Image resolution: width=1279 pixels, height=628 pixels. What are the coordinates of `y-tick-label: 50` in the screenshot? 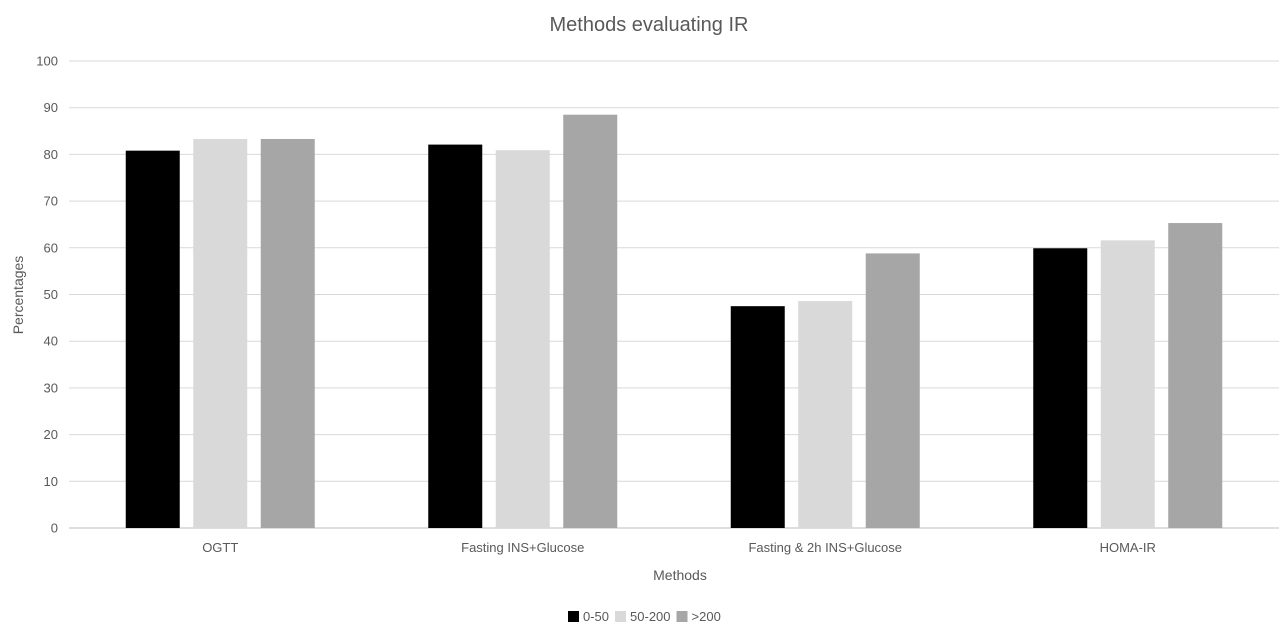 It's located at (51, 294).